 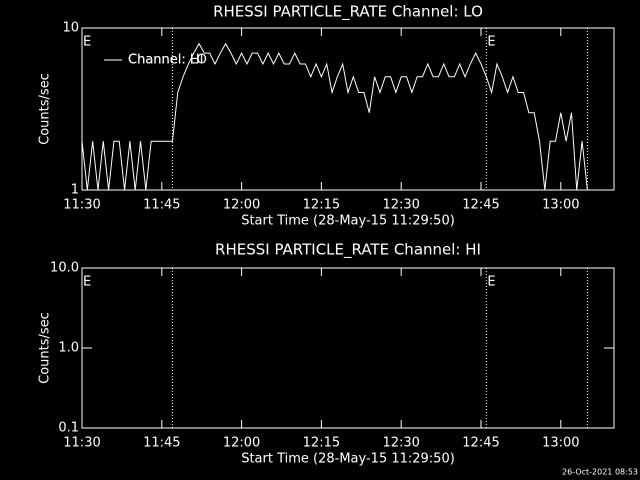 What do you see at coordinates (68, 428) in the screenshot?
I see `y-tick-label: 0.1` at bounding box center [68, 428].